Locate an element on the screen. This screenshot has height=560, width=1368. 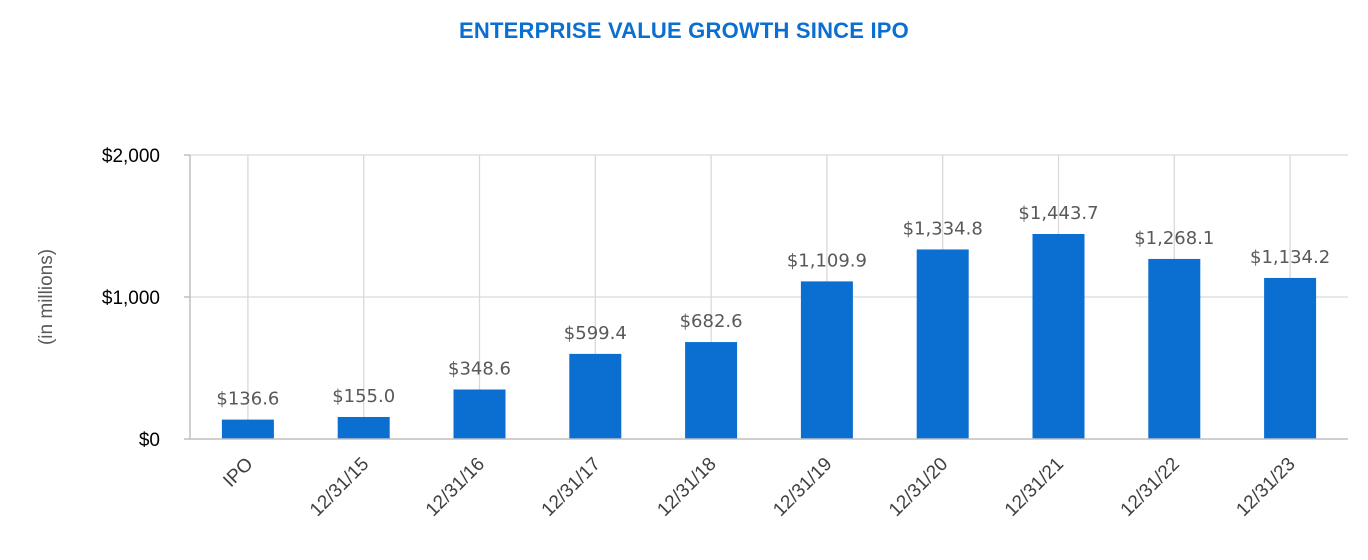
data-label: $136.6 is located at coordinates (247, 399).